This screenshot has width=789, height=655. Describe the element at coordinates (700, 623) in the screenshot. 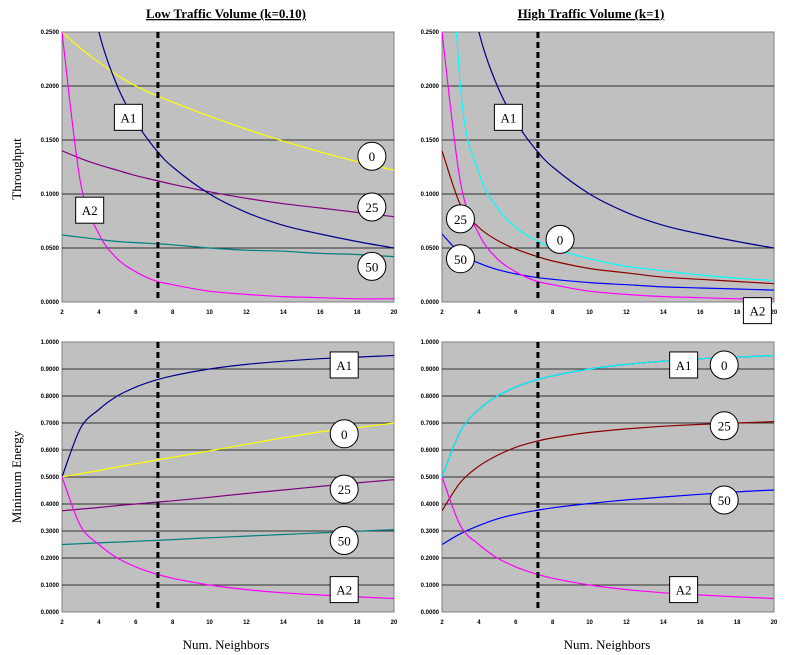

I see `x-tick-label: 16` at that location.